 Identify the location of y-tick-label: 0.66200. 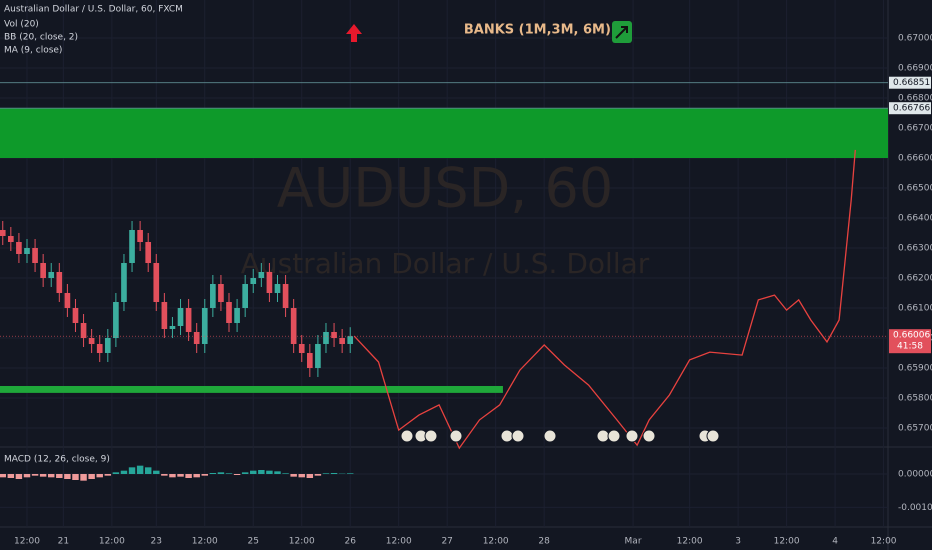
(915, 278).